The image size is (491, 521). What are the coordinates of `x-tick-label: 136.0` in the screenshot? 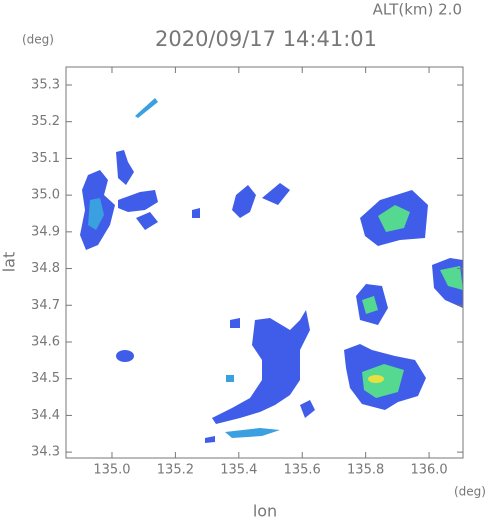 It's located at (428, 470).